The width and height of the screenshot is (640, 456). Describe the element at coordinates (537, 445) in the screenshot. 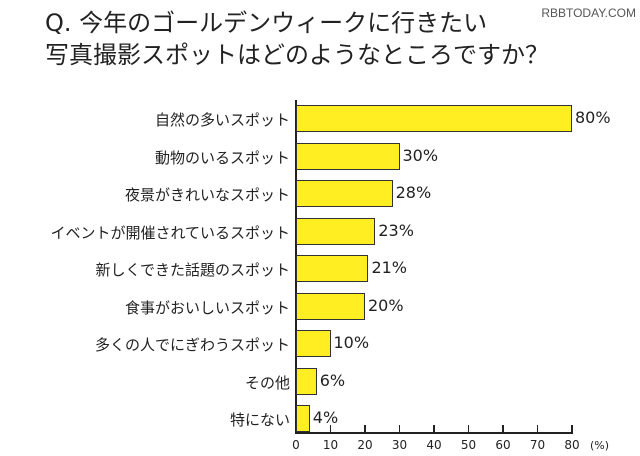

I see `x-tick-label: 70` at that location.